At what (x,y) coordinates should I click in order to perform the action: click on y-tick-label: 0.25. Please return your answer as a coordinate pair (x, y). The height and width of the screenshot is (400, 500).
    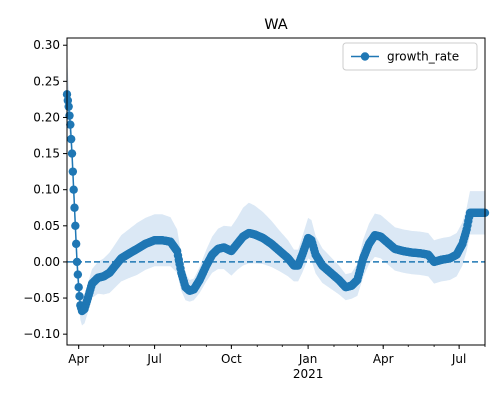
    Looking at the image, I should click on (46, 81).